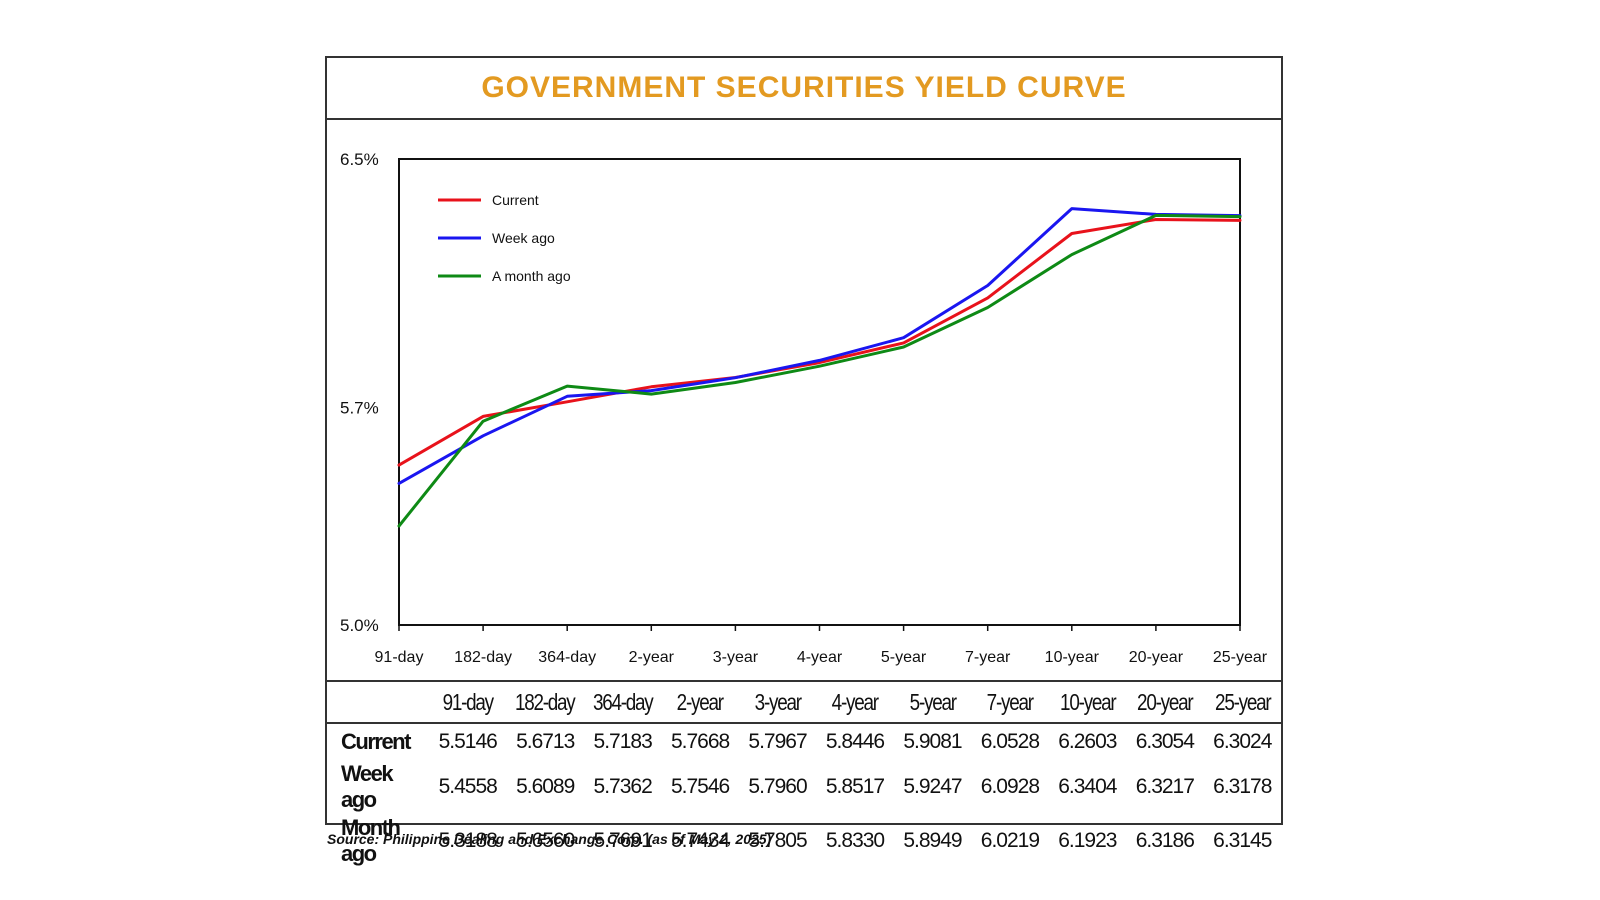  I want to click on table-cell: 5.6089, so click(545, 786).